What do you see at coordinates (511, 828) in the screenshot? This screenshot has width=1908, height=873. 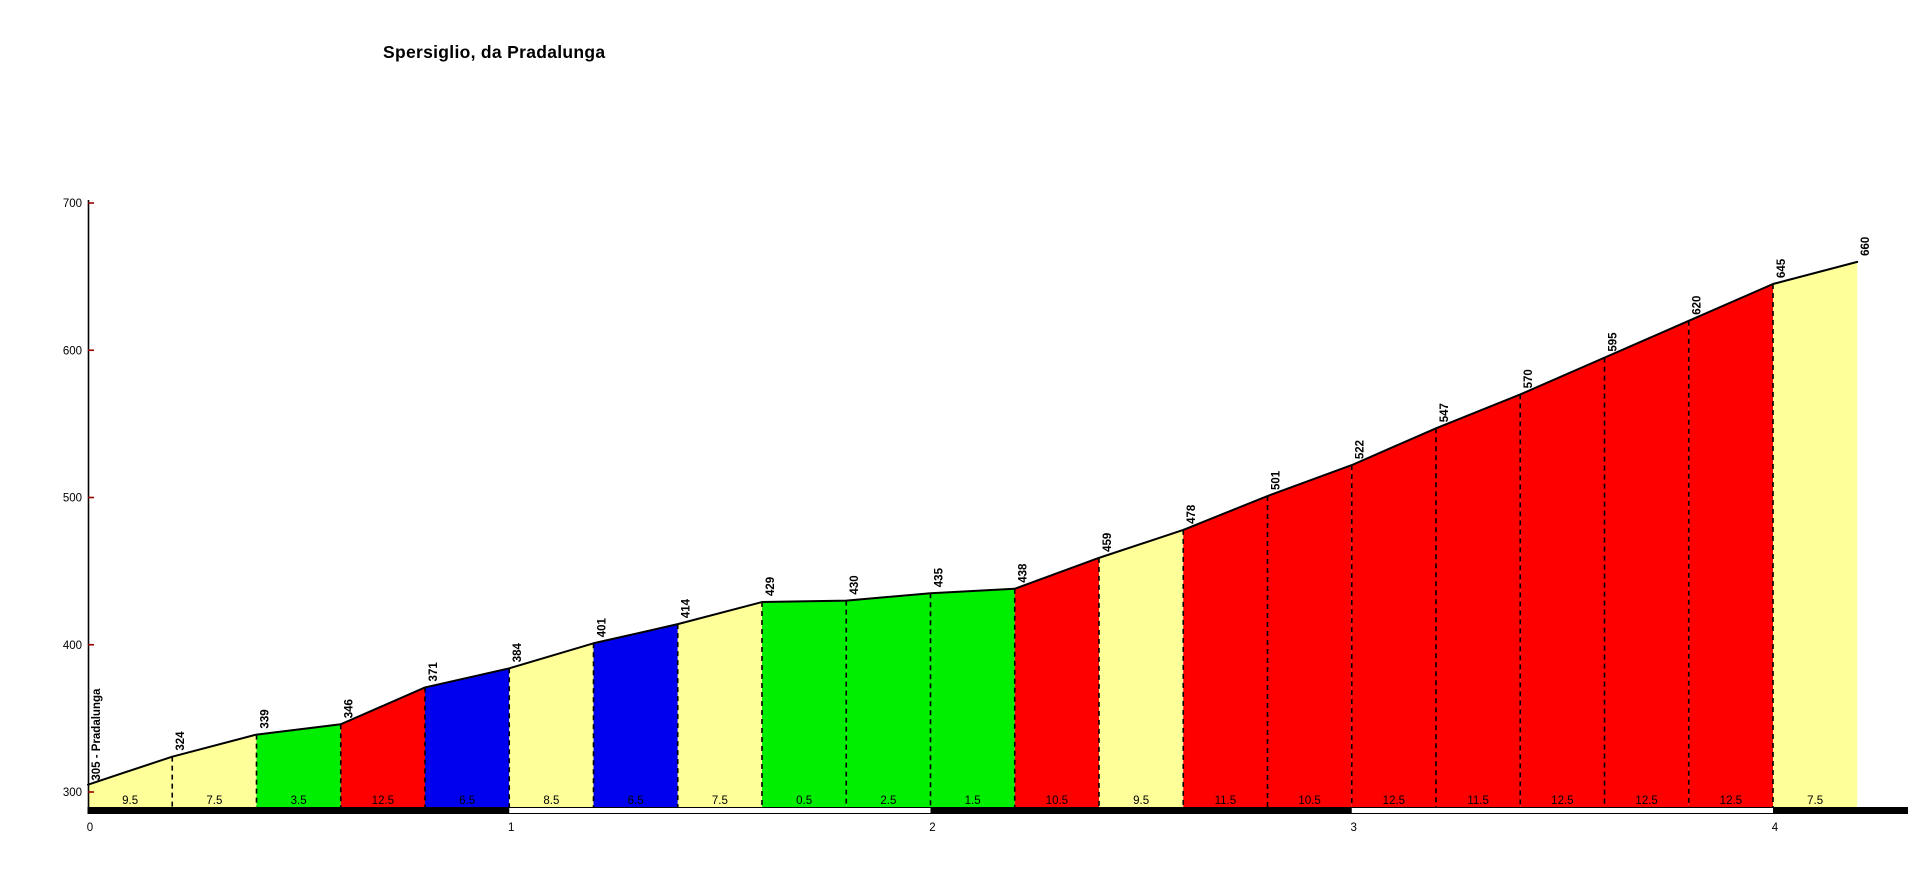 I see `x-tick-label: 1` at bounding box center [511, 828].